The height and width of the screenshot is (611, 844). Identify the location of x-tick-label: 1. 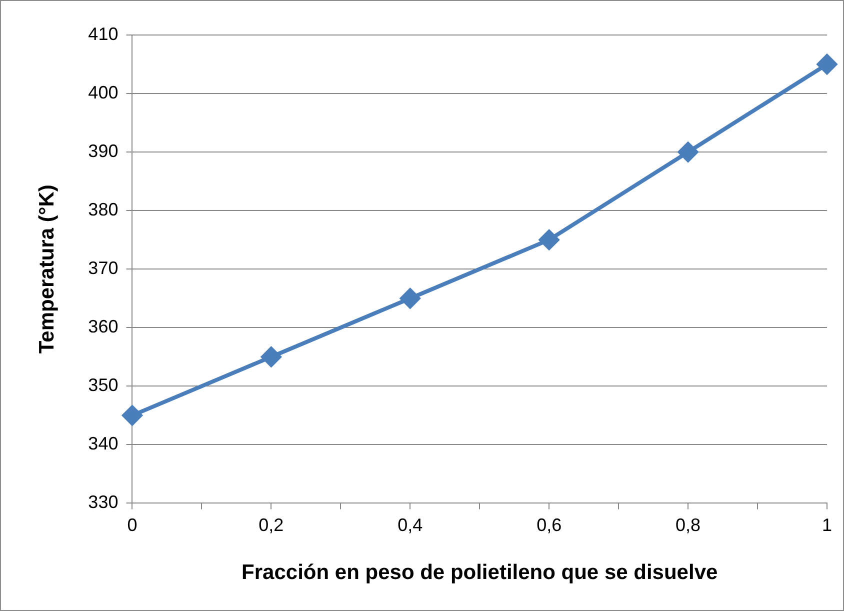
(827, 524).